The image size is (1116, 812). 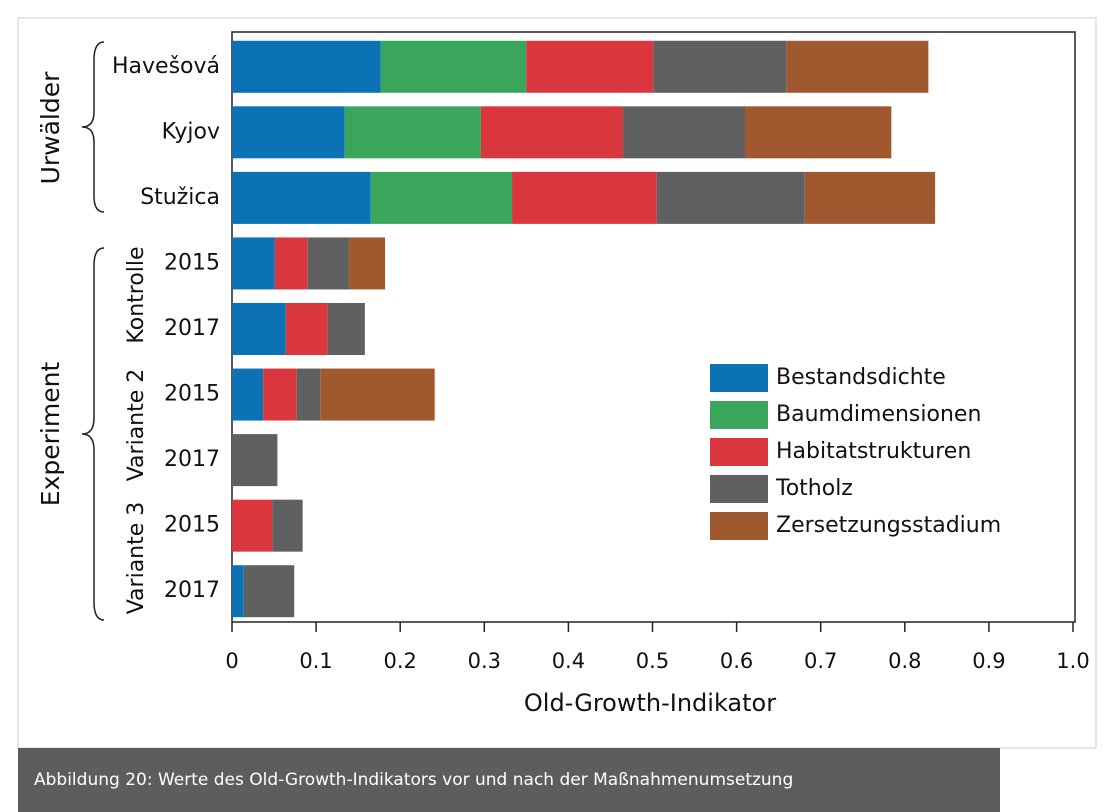 What do you see at coordinates (231, 661) in the screenshot?
I see `x-tick-label: 0` at bounding box center [231, 661].